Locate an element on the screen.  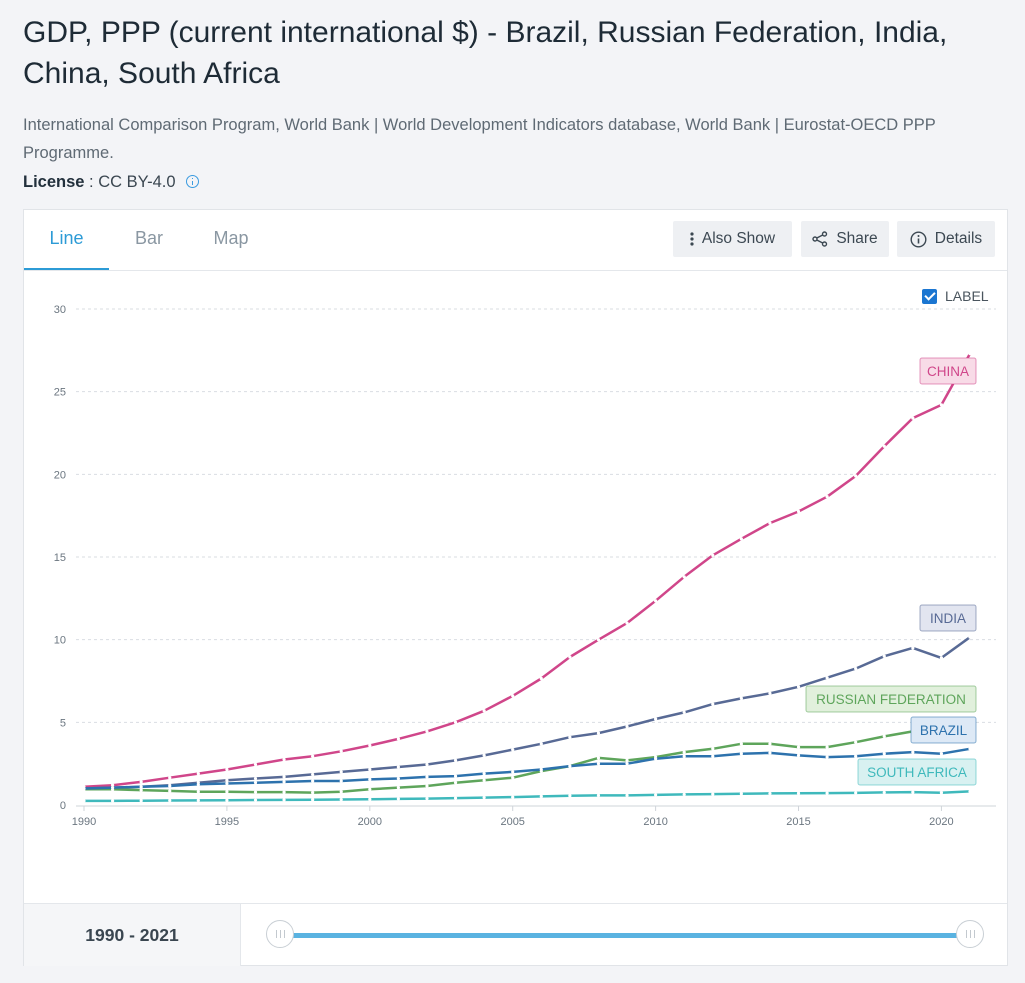
x-tick-label: 2010 is located at coordinates (655, 822).